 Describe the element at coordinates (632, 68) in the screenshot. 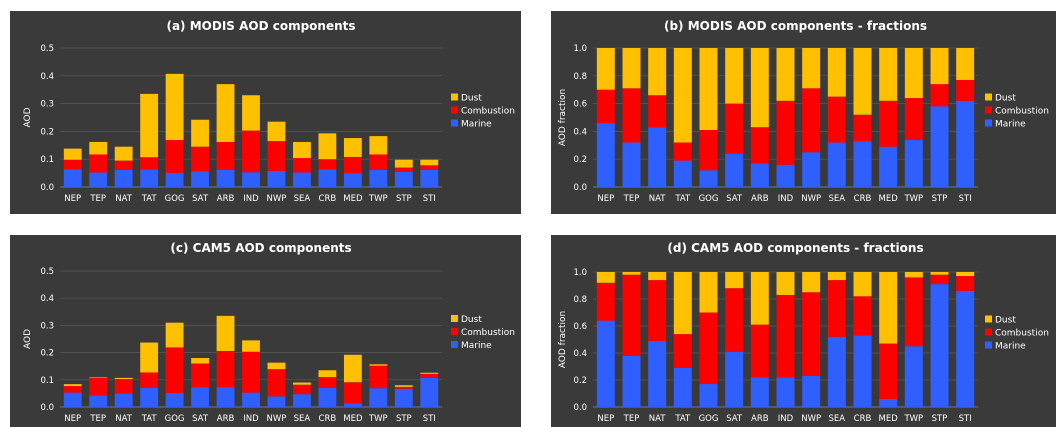

I see `bar-dust-tep` at that location.